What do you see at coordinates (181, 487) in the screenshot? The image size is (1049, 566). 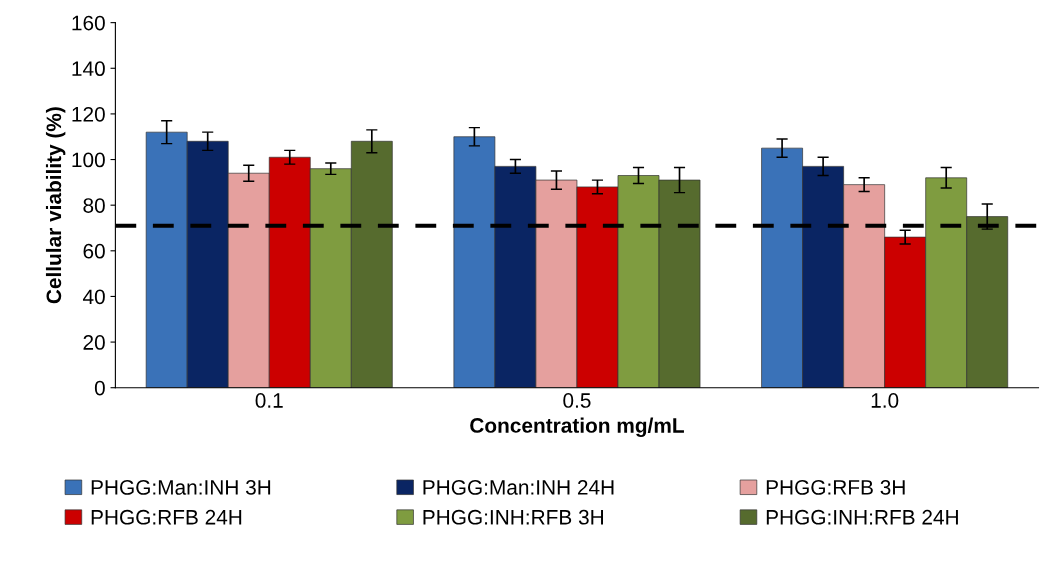 I see `legend-label: PHGG:Man:INH 3H` at bounding box center [181, 487].